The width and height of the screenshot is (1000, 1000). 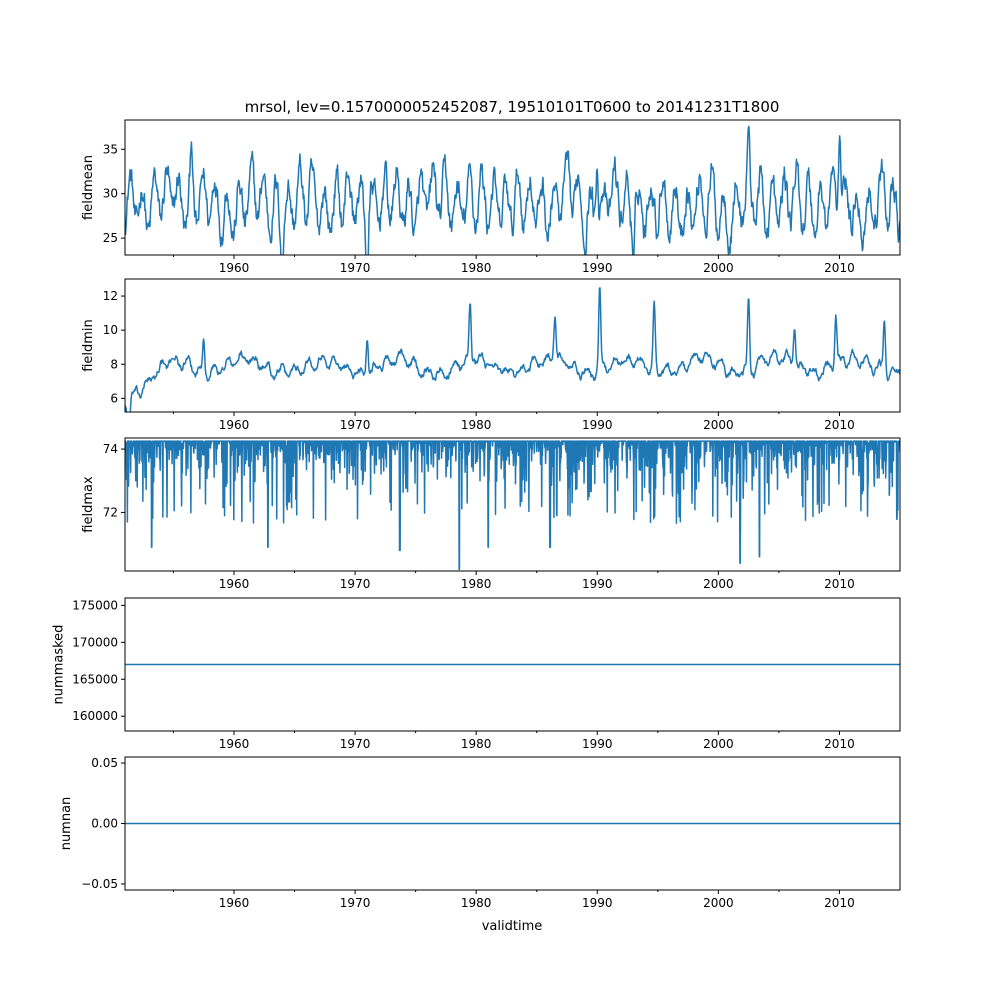 I want to click on subplot-fieldmin: 1960 1970 1980 1990 2000 2010 6 8 10 12 fieldmin, so click(x=491, y=355).